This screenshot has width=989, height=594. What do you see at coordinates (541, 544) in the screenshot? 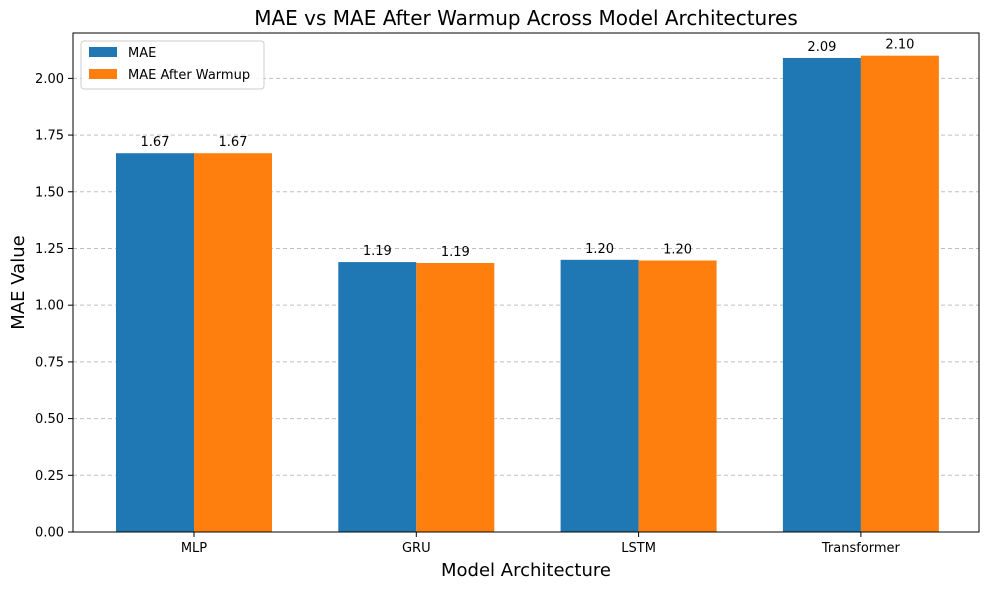
I see `x-axis-ticks: MLP GRU LSTM Transformer` at bounding box center [541, 544].